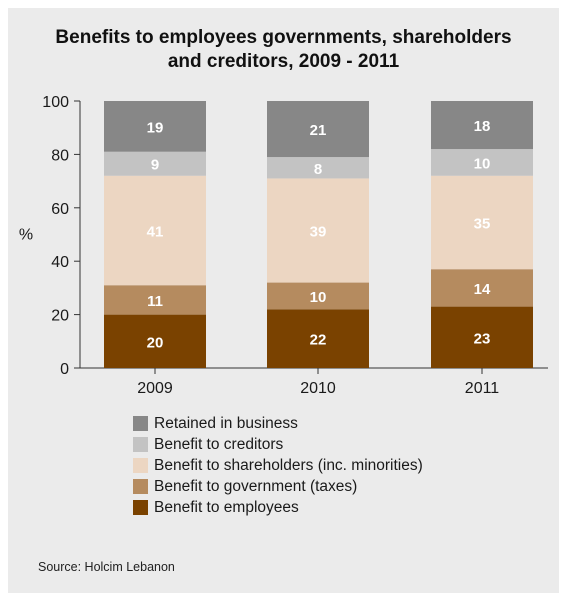 The width and height of the screenshot is (567, 601). What do you see at coordinates (106, 567) in the screenshot?
I see `source-note: Source: Holcim Lebanon` at bounding box center [106, 567].